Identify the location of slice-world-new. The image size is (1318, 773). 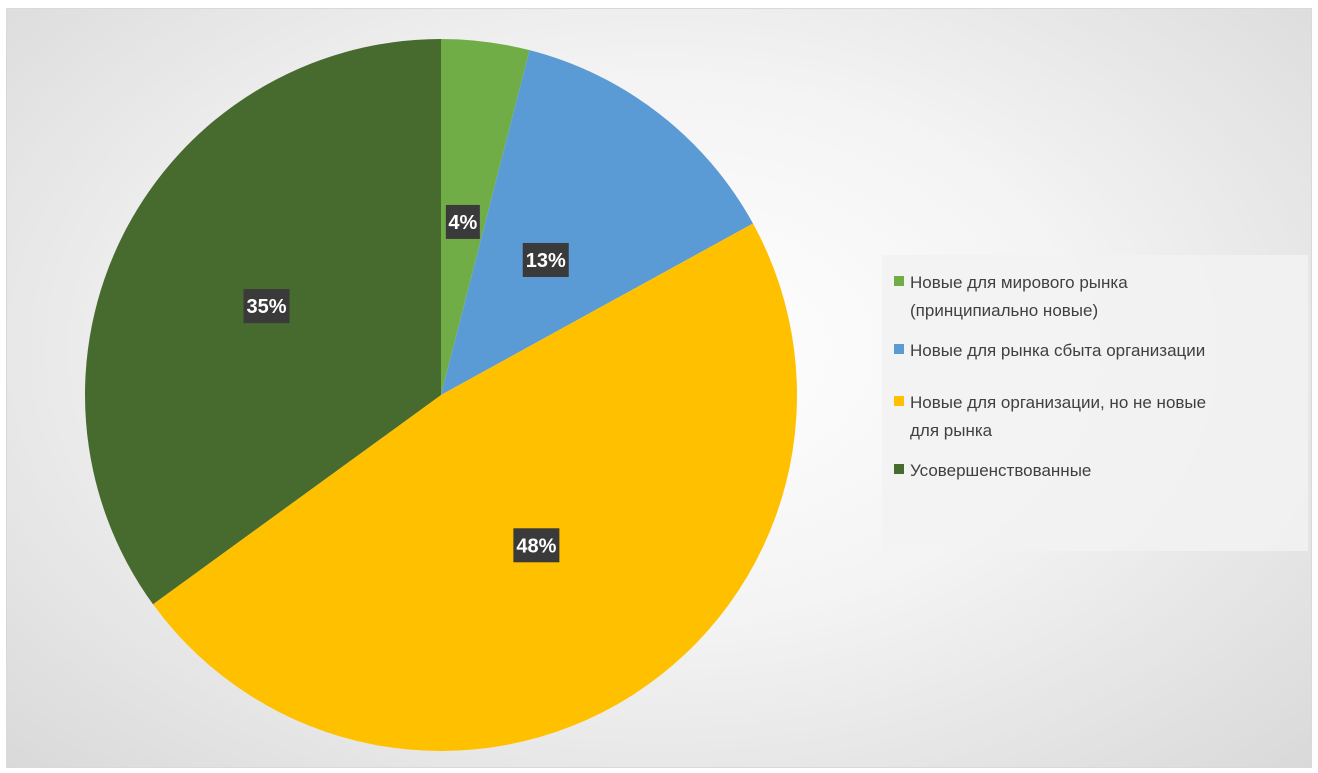
(485, 217).